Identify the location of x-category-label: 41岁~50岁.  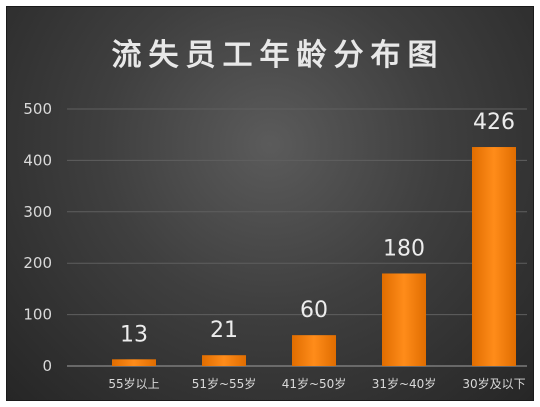
(314, 383).